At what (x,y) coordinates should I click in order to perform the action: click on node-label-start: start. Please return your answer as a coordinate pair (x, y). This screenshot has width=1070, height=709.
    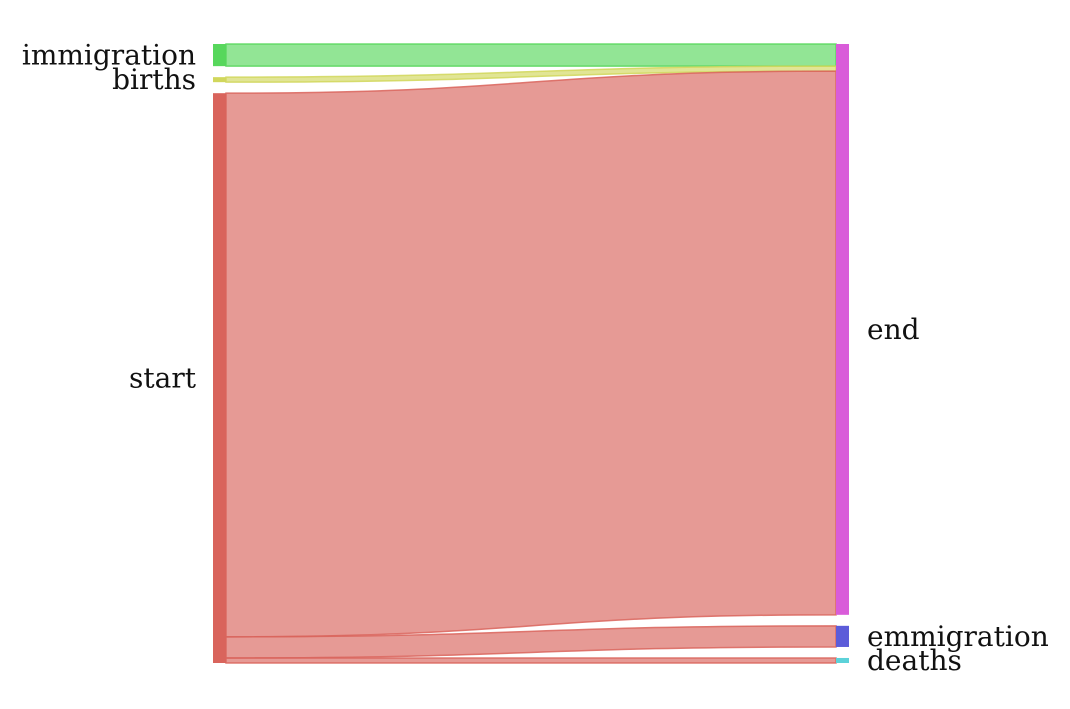
    Looking at the image, I should click on (163, 378).